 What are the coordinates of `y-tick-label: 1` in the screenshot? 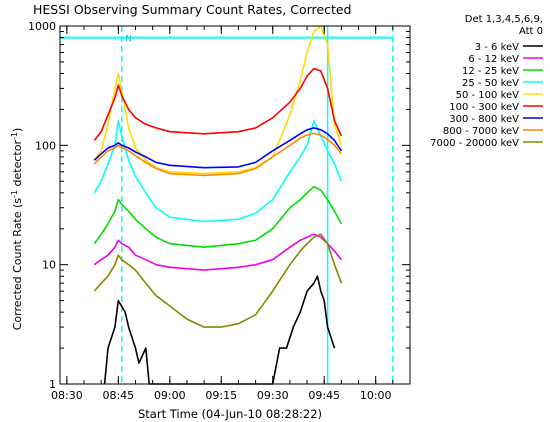 It's located at (52, 384).